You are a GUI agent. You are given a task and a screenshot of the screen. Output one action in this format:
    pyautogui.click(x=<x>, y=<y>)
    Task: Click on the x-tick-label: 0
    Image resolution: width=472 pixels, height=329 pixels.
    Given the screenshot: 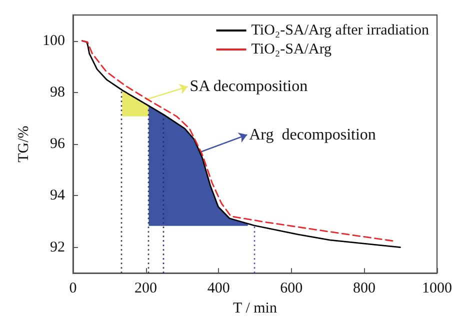 What is the action you would take?
    pyautogui.click(x=73, y=288)
    